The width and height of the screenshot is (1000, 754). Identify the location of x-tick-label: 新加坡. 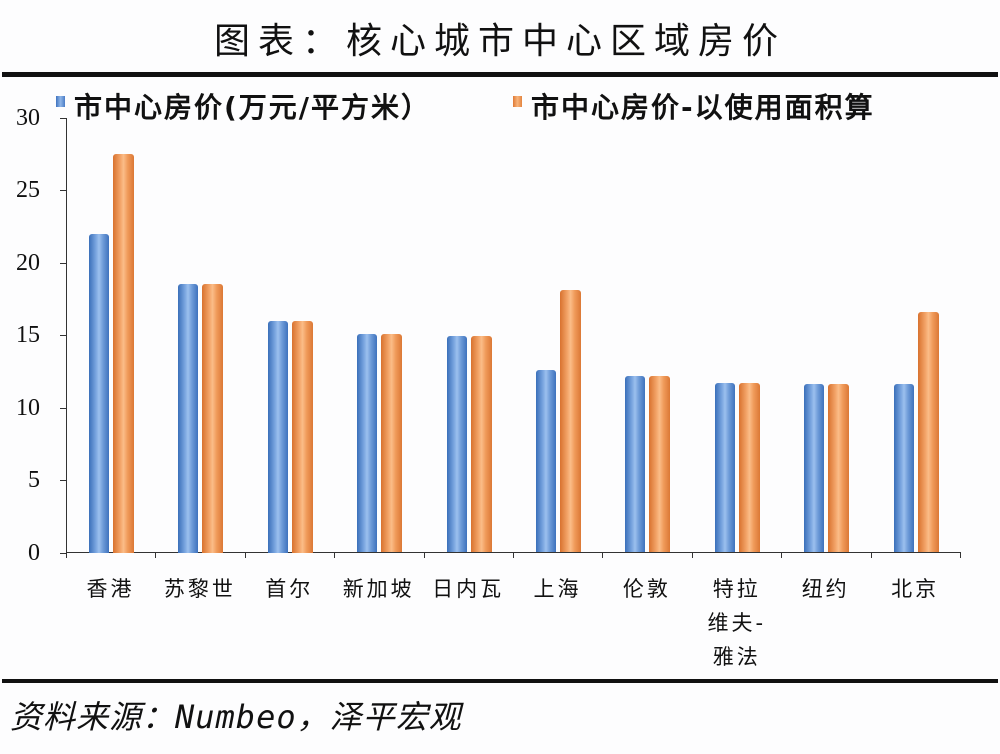
(378, 589).